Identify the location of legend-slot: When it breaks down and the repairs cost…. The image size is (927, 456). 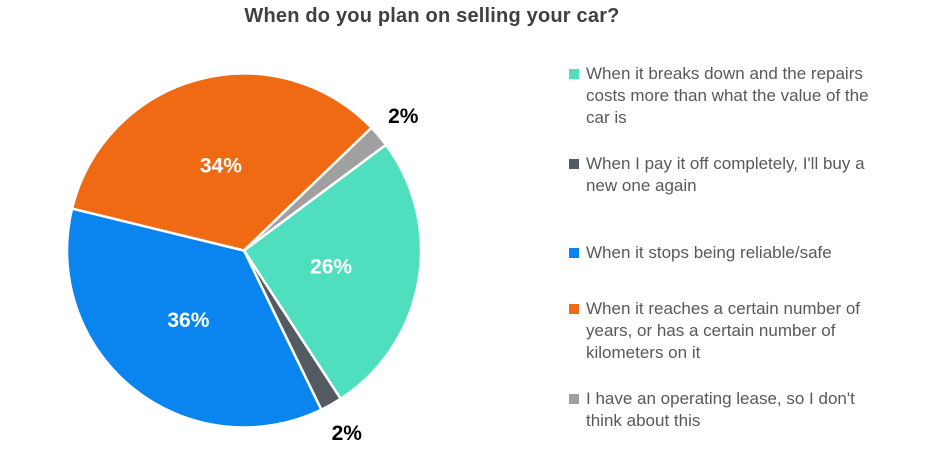
(741, 96).